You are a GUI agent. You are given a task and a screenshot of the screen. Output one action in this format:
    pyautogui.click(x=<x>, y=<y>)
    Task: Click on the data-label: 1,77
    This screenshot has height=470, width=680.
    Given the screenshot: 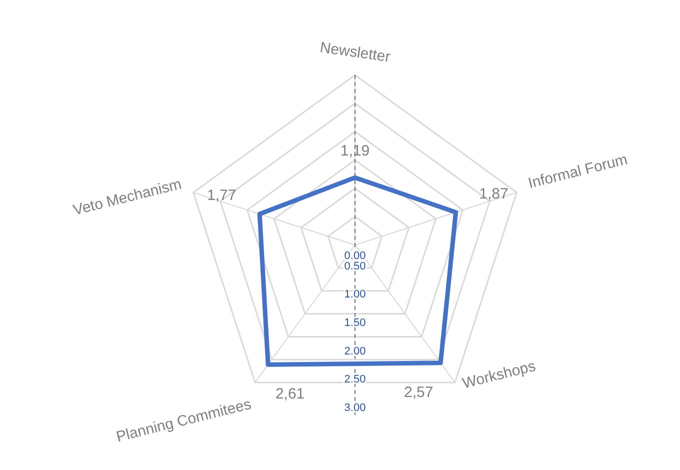 What is the action you would take?
    pyautogui.click(x=221, y=195)
    